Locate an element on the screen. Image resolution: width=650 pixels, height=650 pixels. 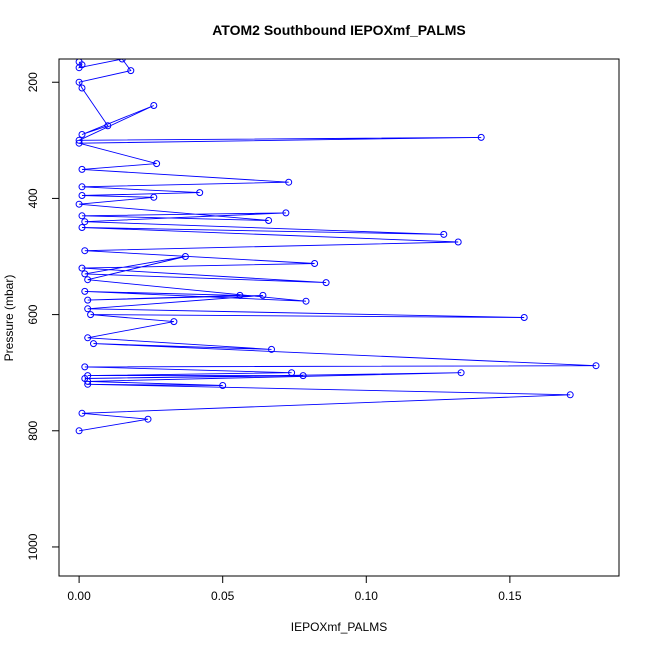
y-axis: 200 400 600 800 1000 is located at coordinates (43, 316).